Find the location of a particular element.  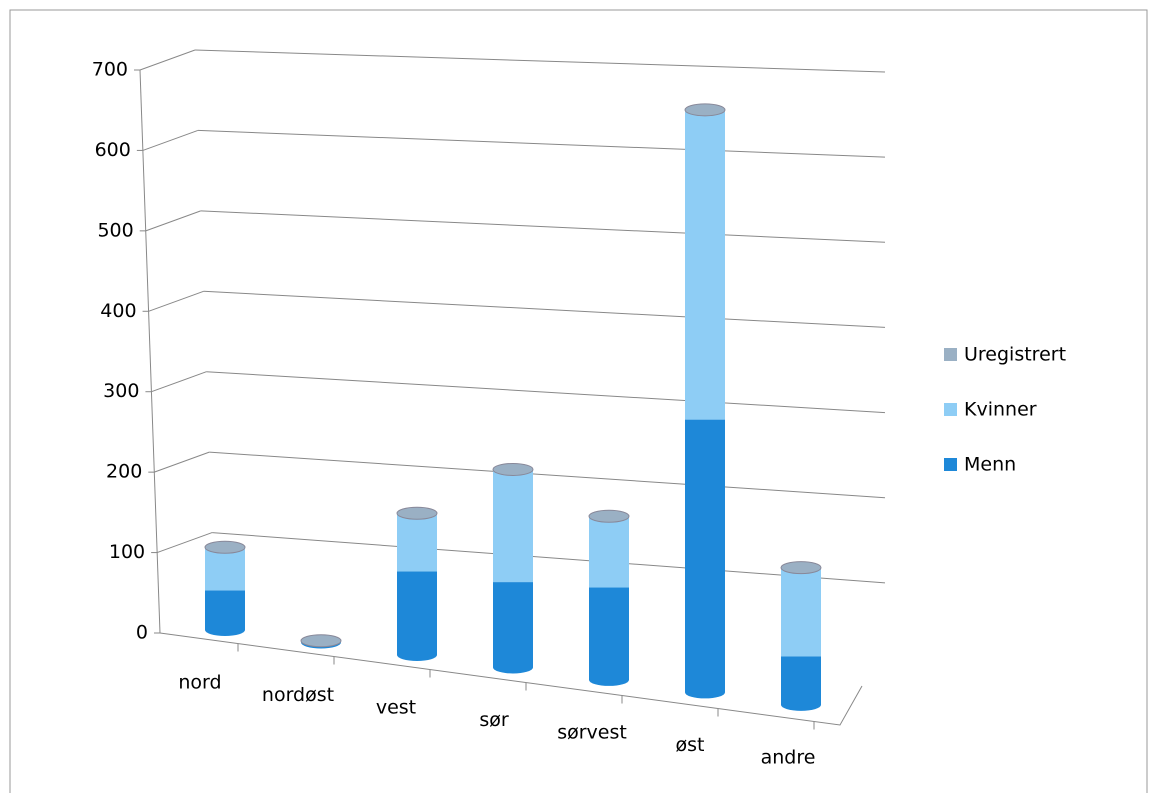

x-tick-label: øst is located at coordinates (690, 745).